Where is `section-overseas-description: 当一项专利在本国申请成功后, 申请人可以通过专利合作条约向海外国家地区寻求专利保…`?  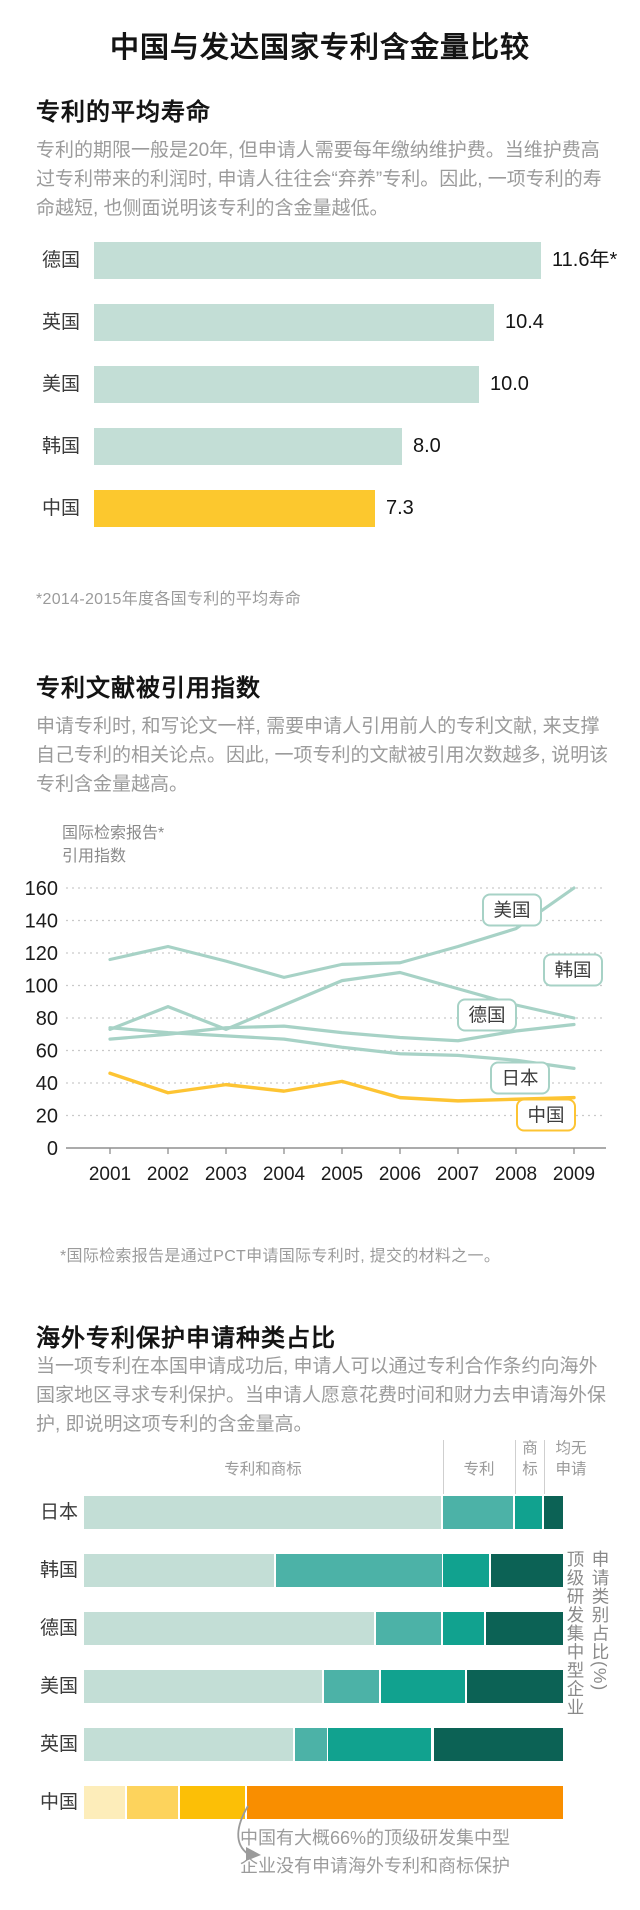 section-overseas-description: 当一项专利在本国申请成功后, 申请人可以通过专利合作条约向海外国家地区寻求专利保… is located at coordinates (321, 1395).